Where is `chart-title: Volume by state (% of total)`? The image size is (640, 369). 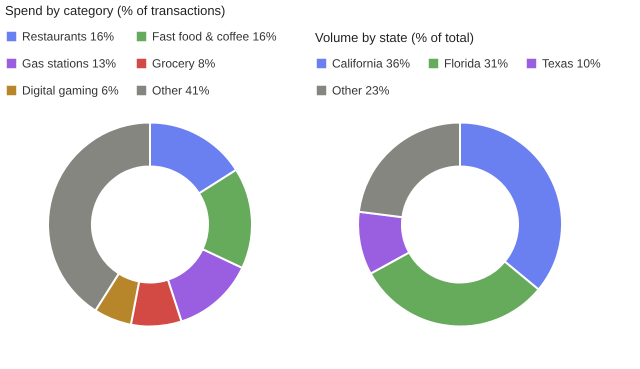
chart-title: Volume by state (% of total) is located at coordinates (394, 37).